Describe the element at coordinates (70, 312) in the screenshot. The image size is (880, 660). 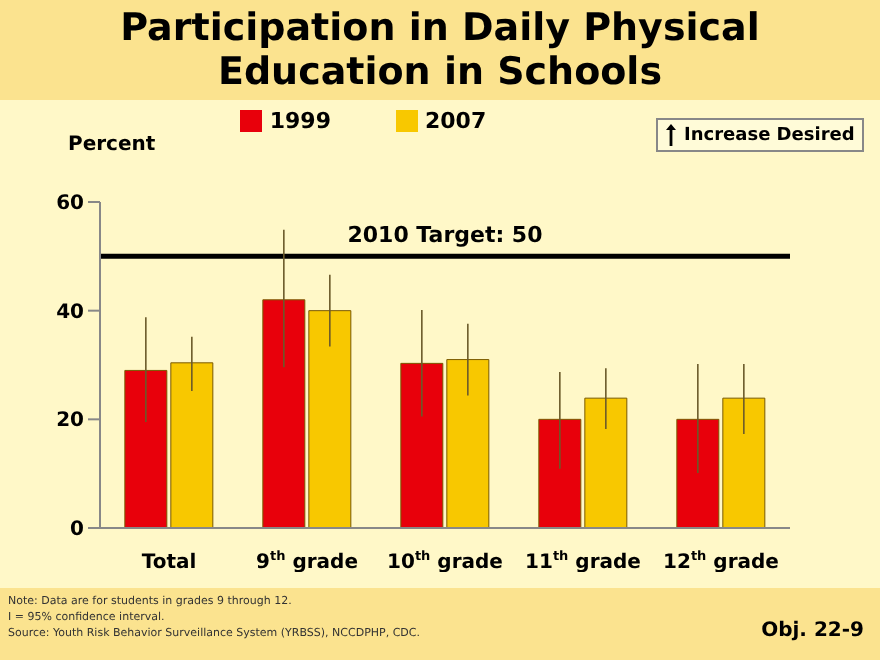
I see `y-tick-label: 40` at that location.